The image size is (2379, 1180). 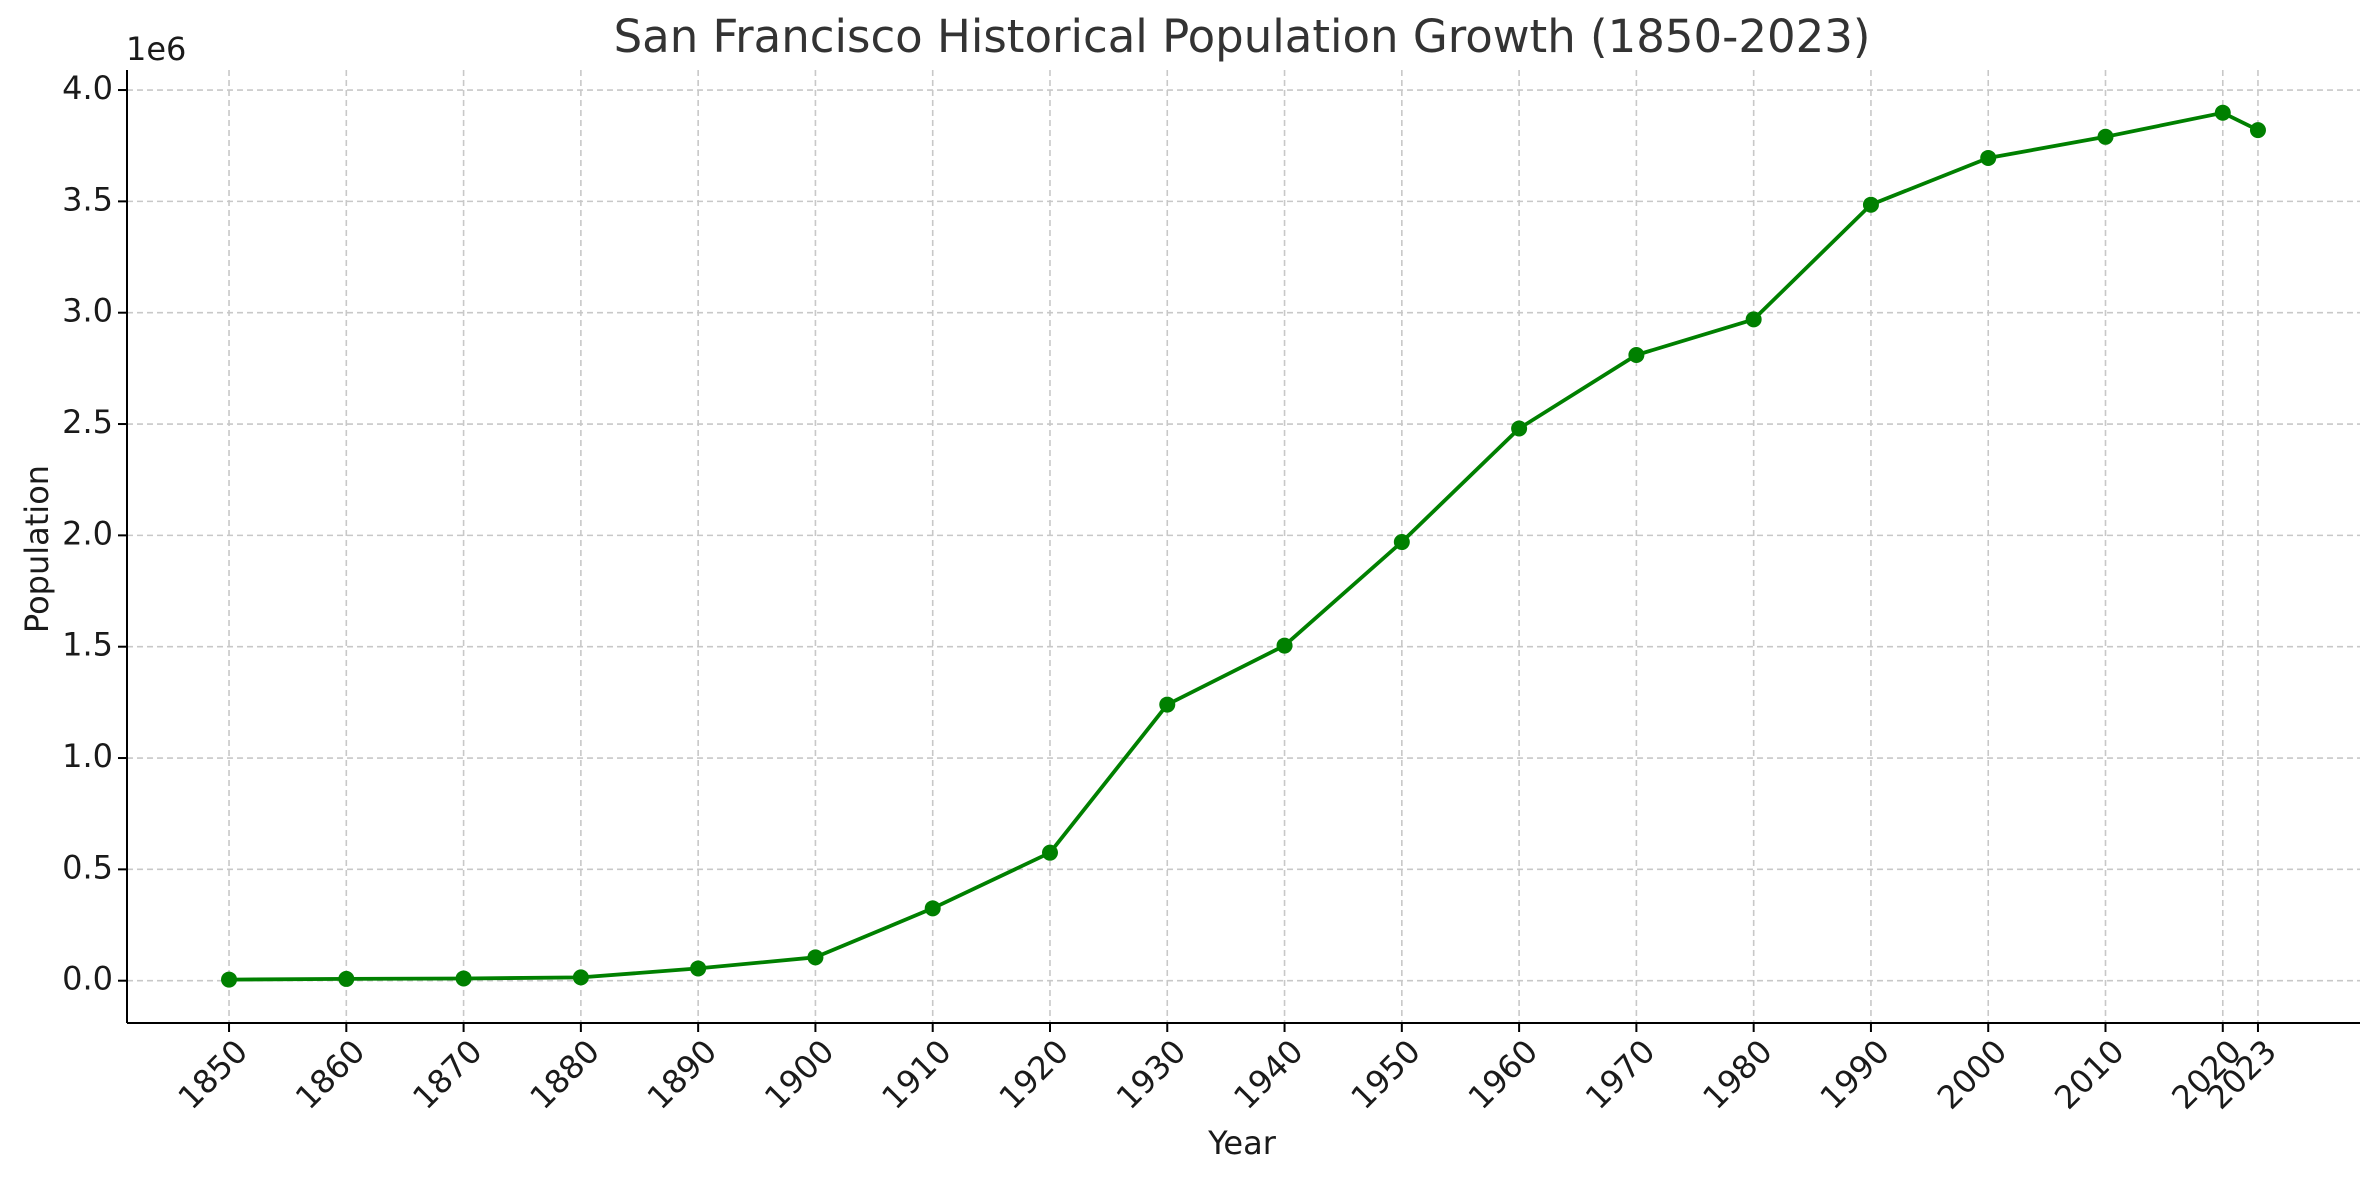 I want to click on y-tick-label: 2.0, so click(x=87, y=533).